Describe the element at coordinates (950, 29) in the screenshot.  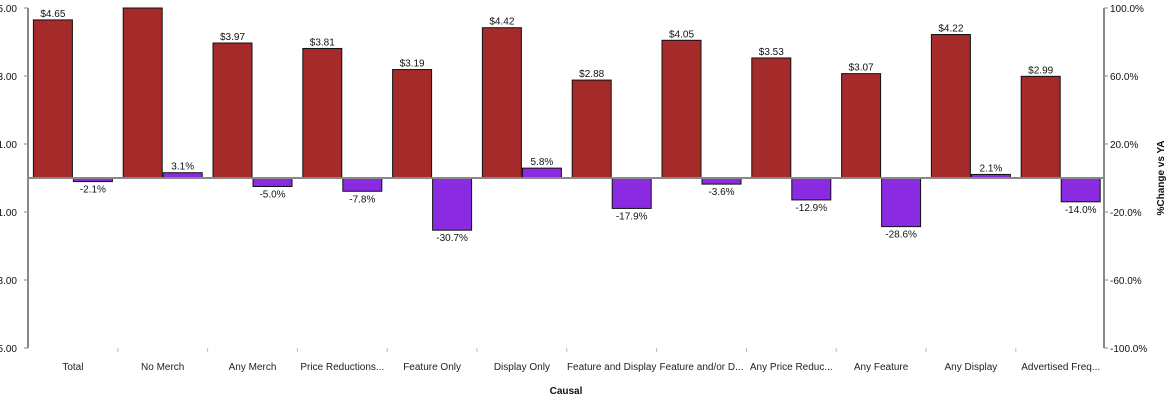
I see `data-label-price: $4.22` at that location.